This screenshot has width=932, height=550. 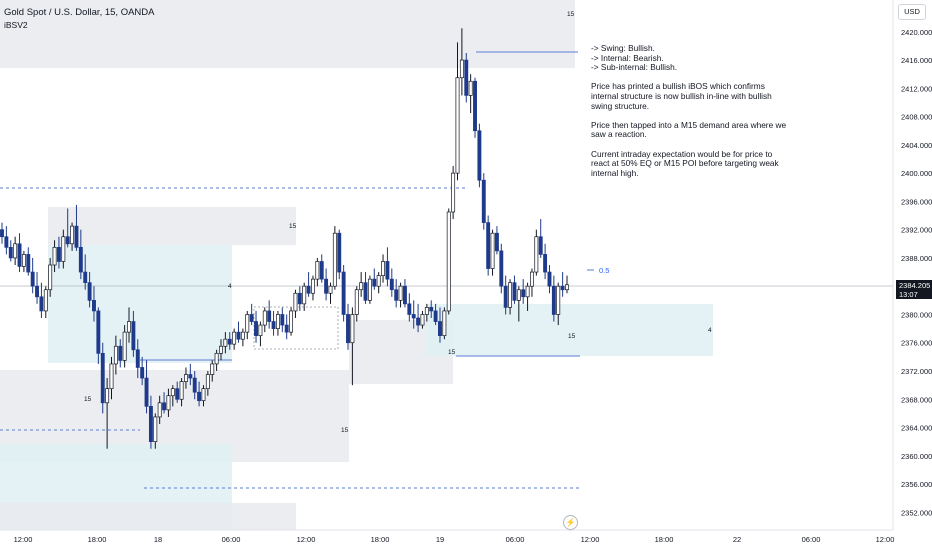 I want to click on lightning-icon: ⚡, so click(x=570, y=522).